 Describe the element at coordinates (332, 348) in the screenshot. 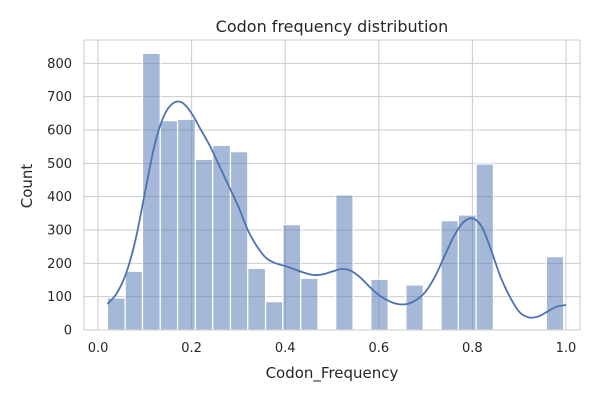

I see `x-tick-labels: 0.0 0.2 0.4 0.6 0.8 1.0` at that location.